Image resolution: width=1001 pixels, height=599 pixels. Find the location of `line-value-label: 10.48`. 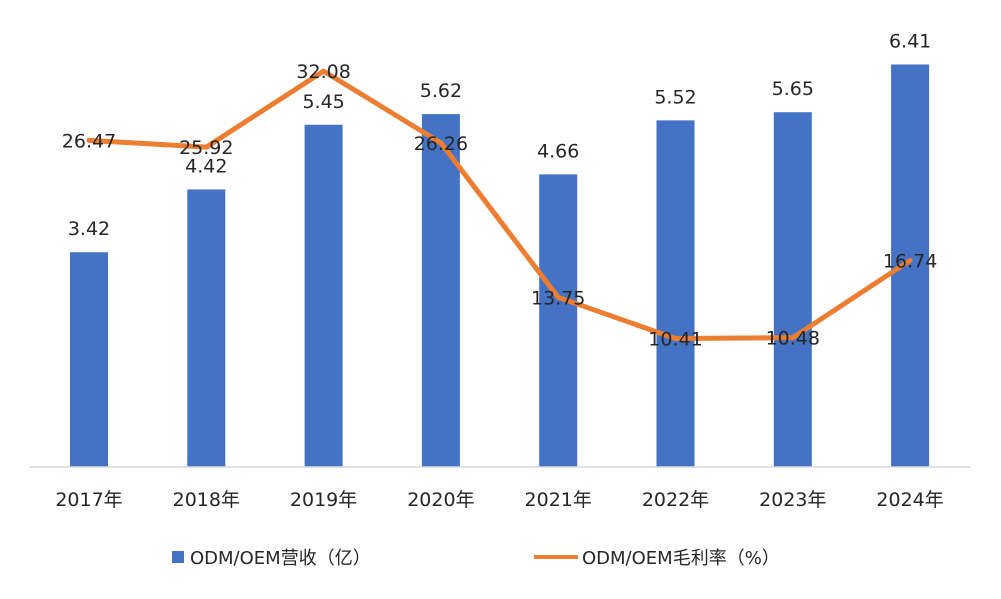

line-value-label: 10.48 is located at coordinates (793, 339).